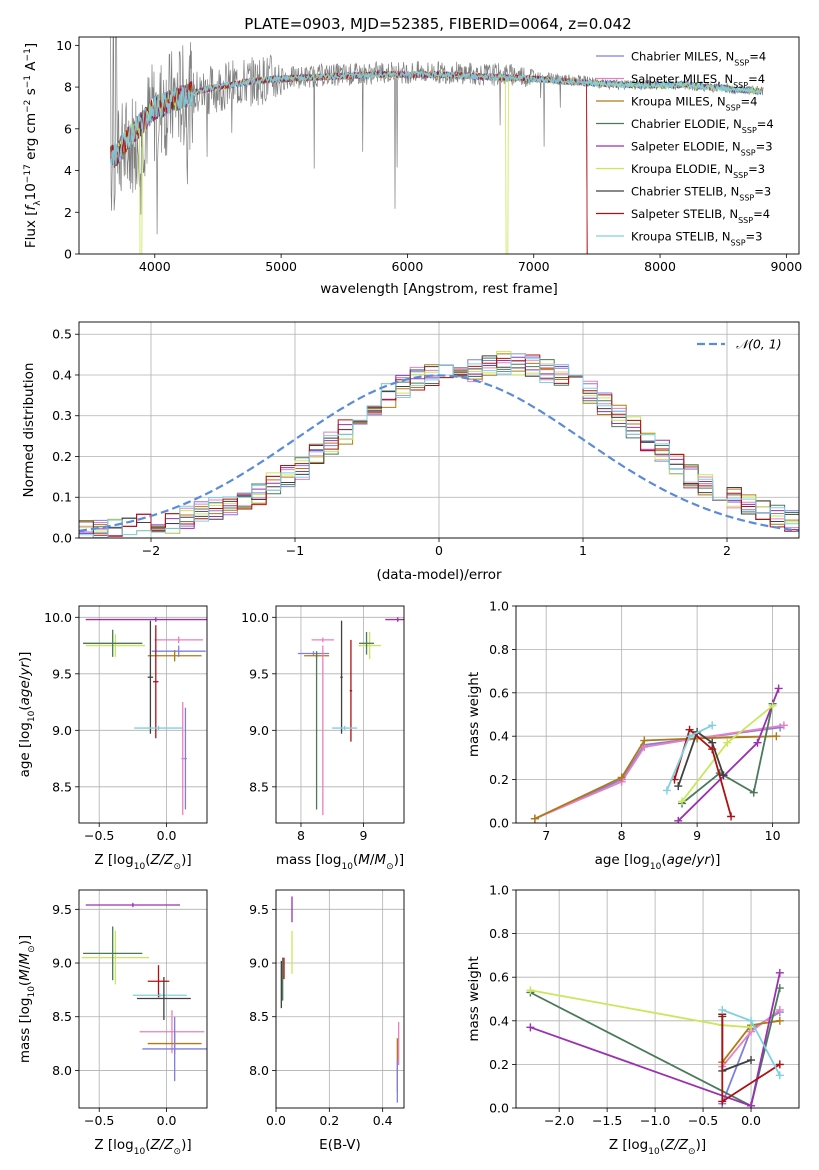  What do you see at coordinates (281, 266) in the screenshot?
I see `x-tick-label: 5000` at bounding box center [281, 266].